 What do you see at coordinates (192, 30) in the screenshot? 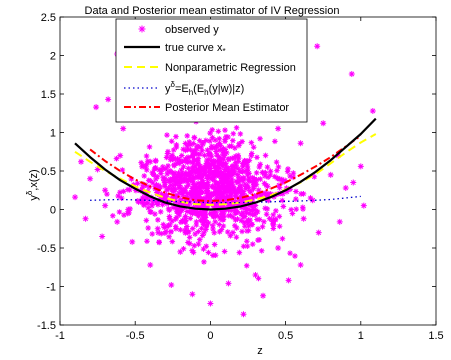
I see `legend-label: observed y` at bounding box center [192, 30].